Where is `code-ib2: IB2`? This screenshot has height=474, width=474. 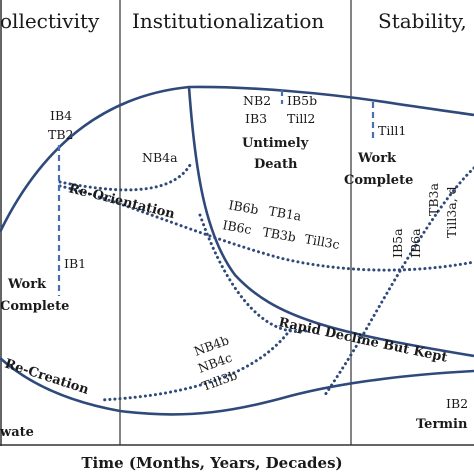
code-ib2: IB2 is located at coordinates (457, 403).